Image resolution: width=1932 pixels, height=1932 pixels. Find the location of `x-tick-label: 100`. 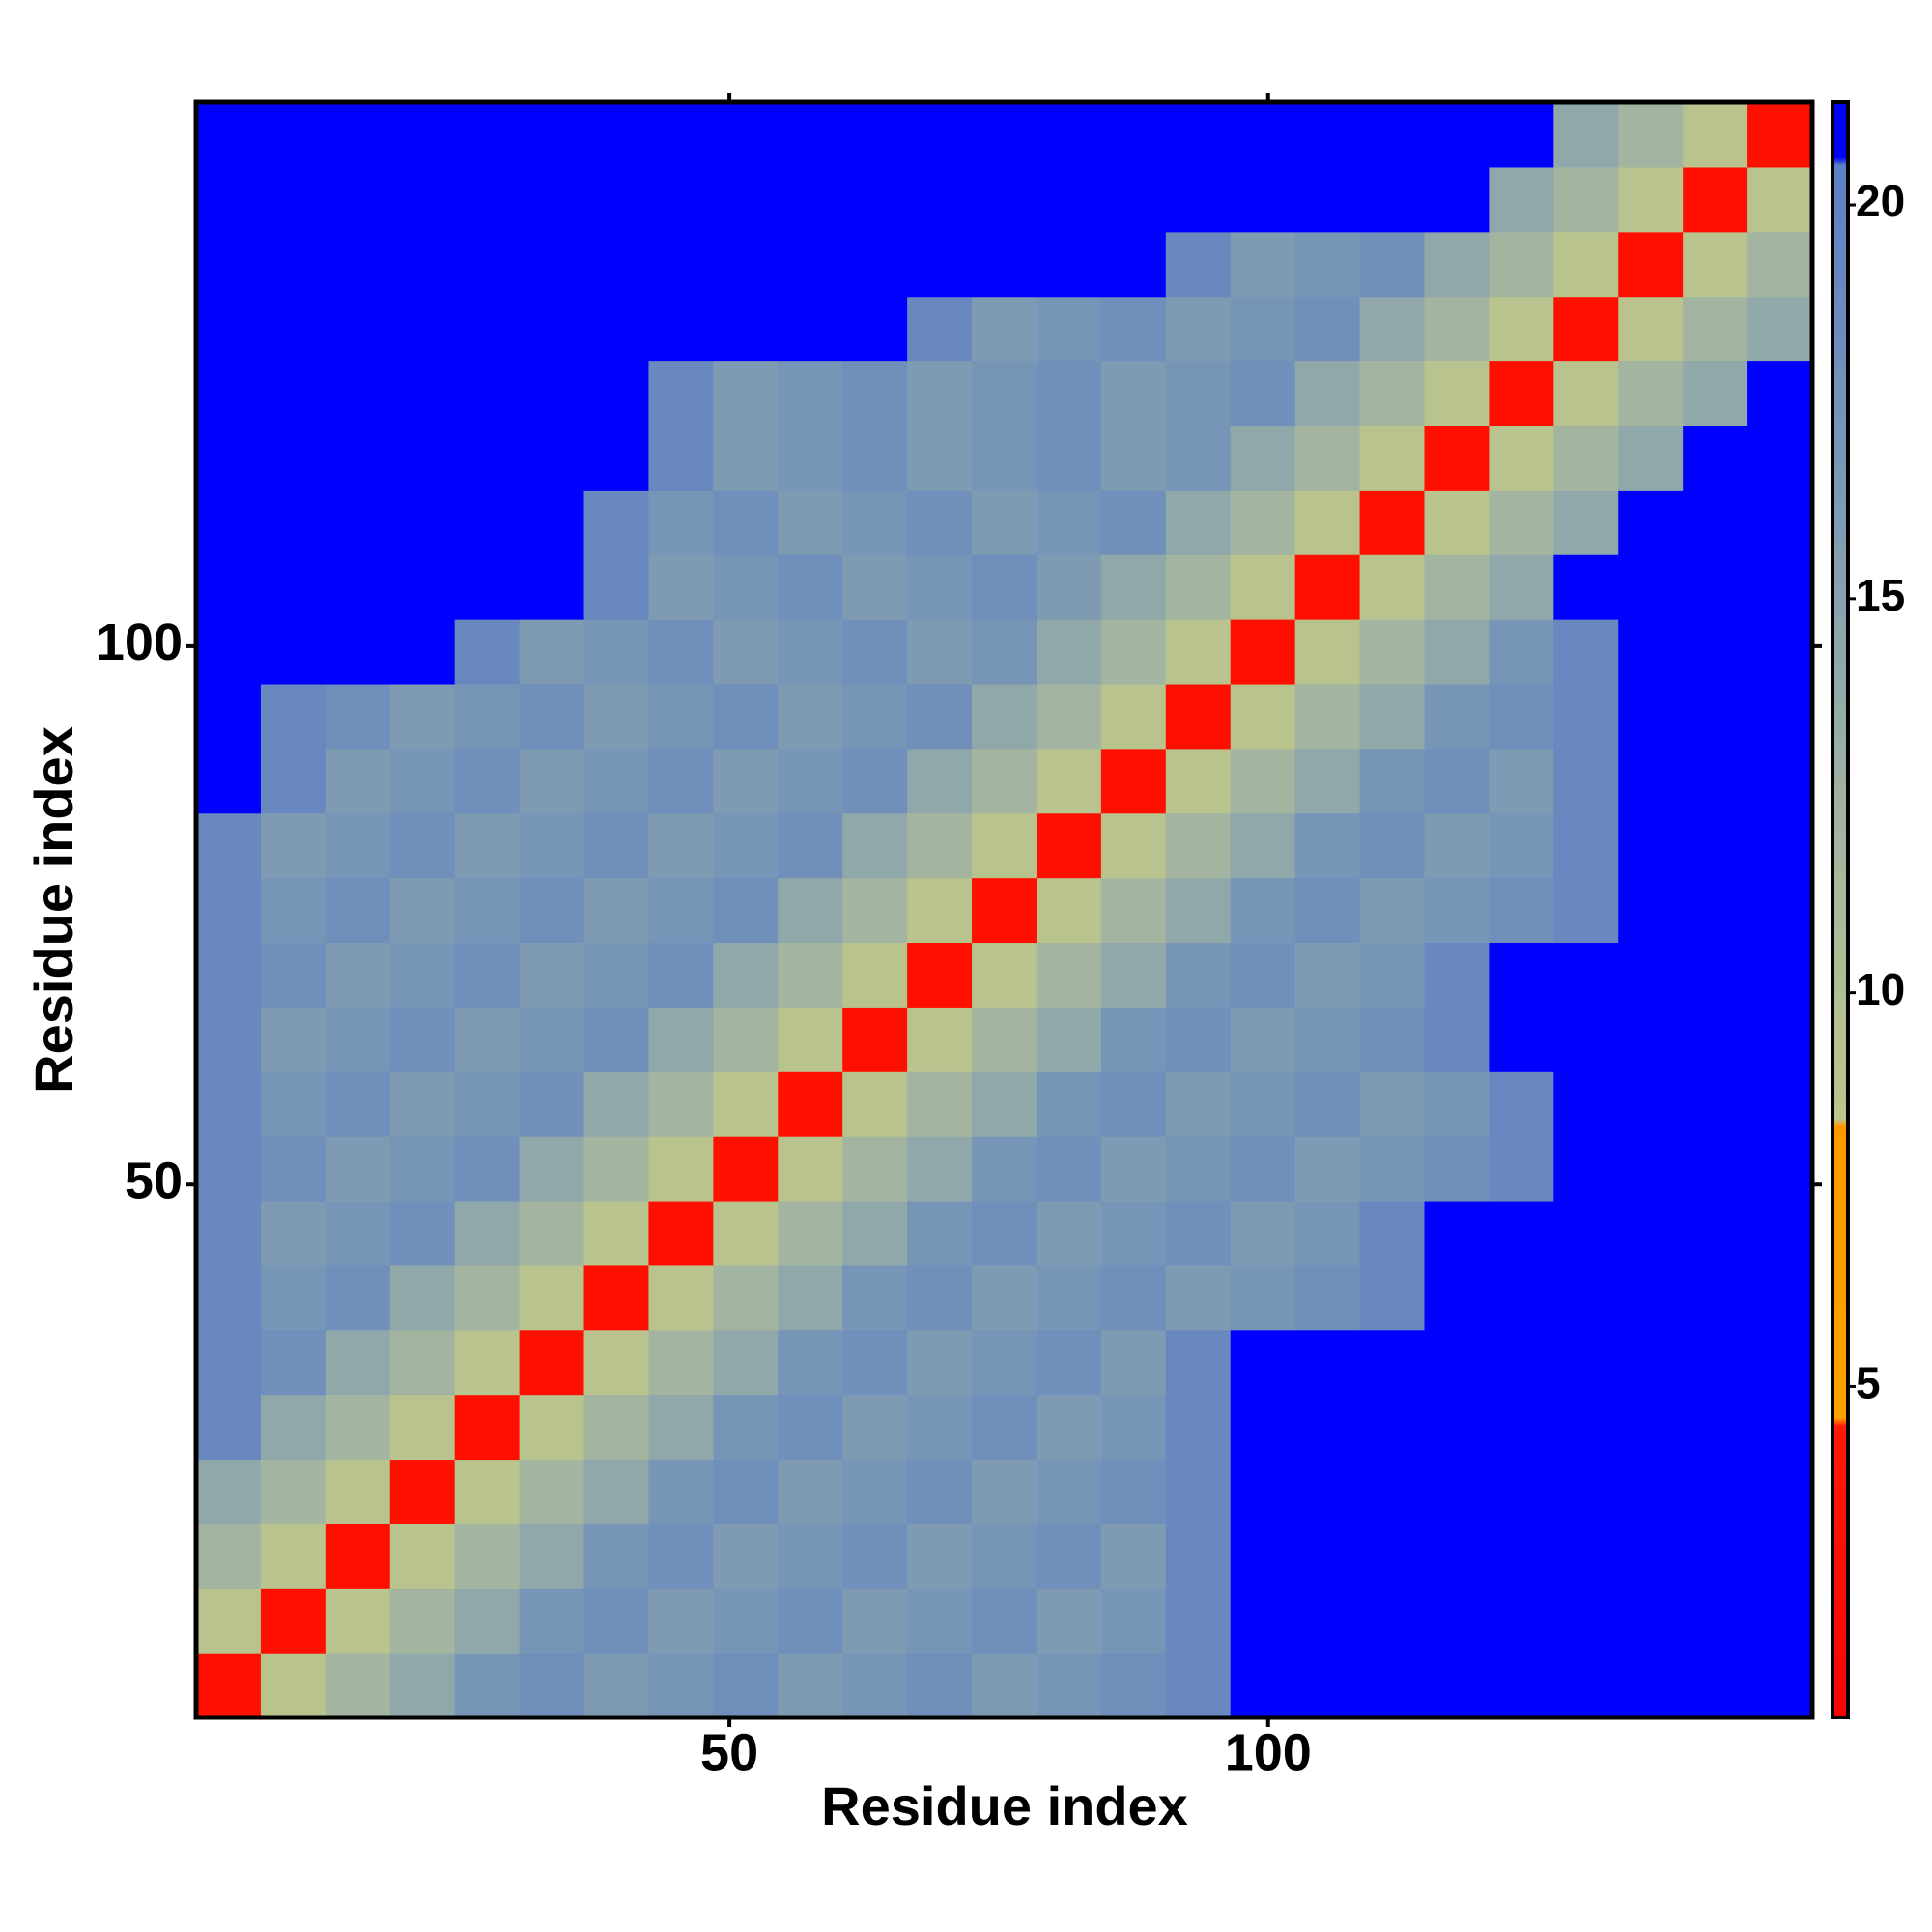

x-tick-label: 100 is located at coordinates (1268, 1752).